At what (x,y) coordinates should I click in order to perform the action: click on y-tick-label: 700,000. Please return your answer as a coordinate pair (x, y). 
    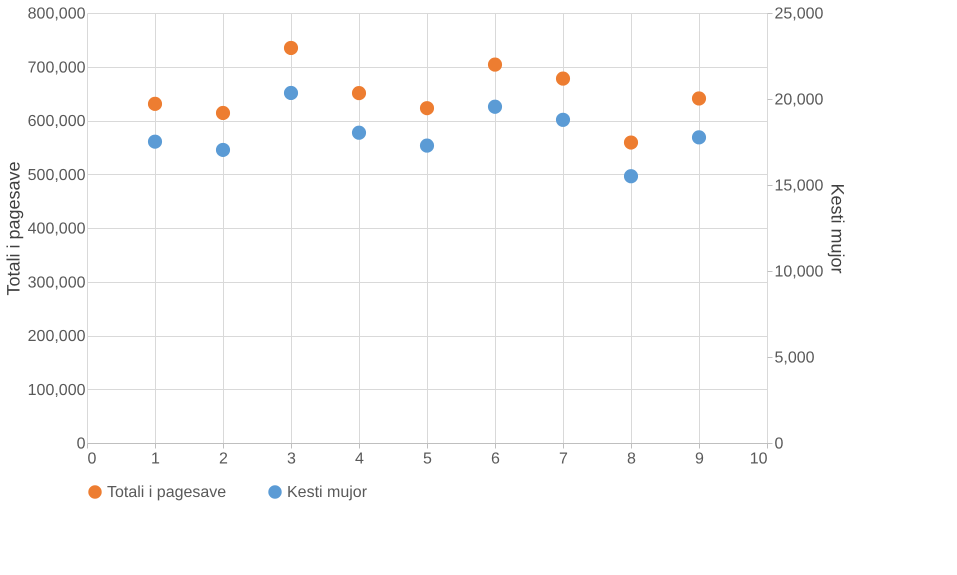
    Looking at the image, I should click on (57, 67).